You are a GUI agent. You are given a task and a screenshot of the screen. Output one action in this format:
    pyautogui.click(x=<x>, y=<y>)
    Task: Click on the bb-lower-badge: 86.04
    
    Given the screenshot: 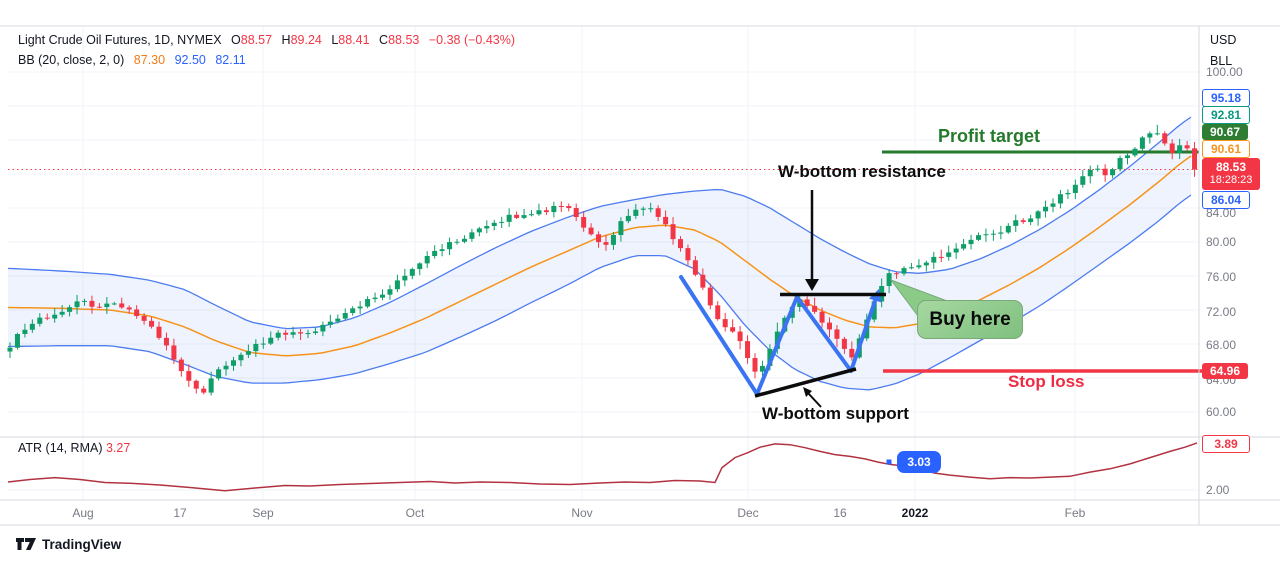 What is the action you would take?
    pyautogui.click(x=1226, y=200)
    